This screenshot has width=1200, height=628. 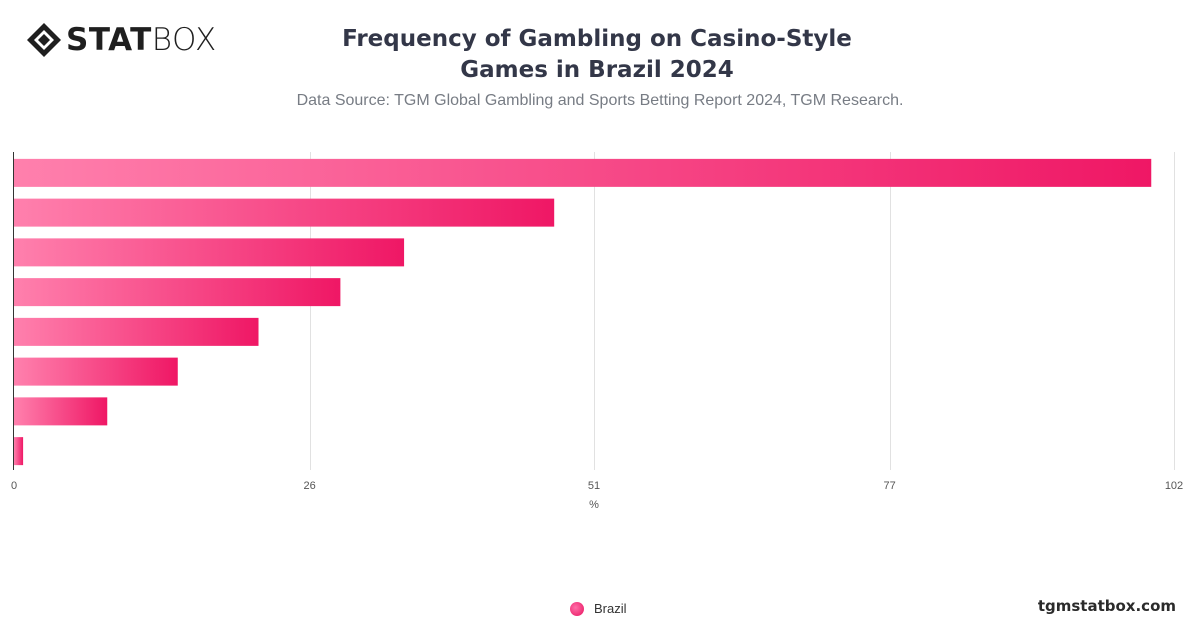 What do you see at coordinates (1106, 606) in the screenshot?
I see `website-label: tgmstatbox.com` at bounding box center [1106, 606].